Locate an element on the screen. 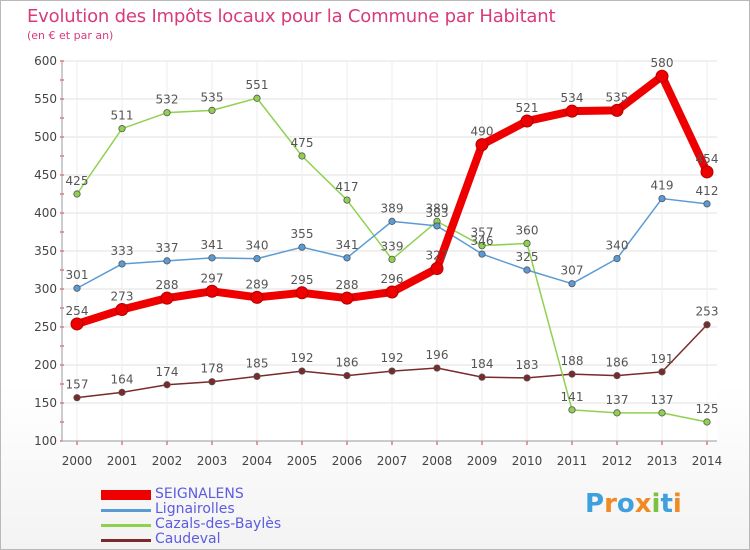  logo-letter: i is located at coordinates (656, 504).